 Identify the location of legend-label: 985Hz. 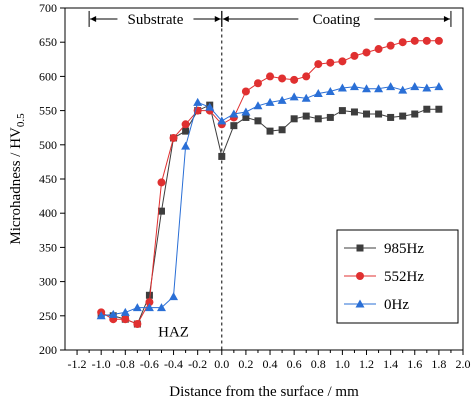
(404, 249).